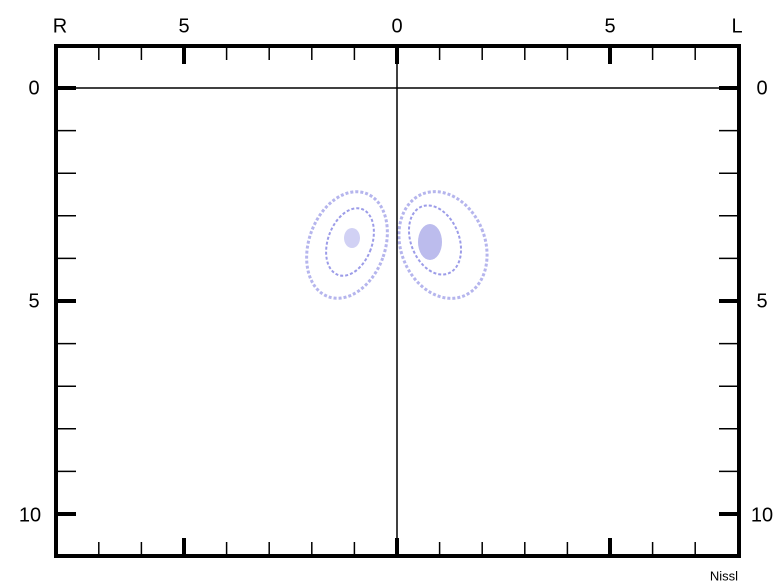 The height and width of the screenshot is (588, 779). I want to click on tissue-section, so click(397, 245).